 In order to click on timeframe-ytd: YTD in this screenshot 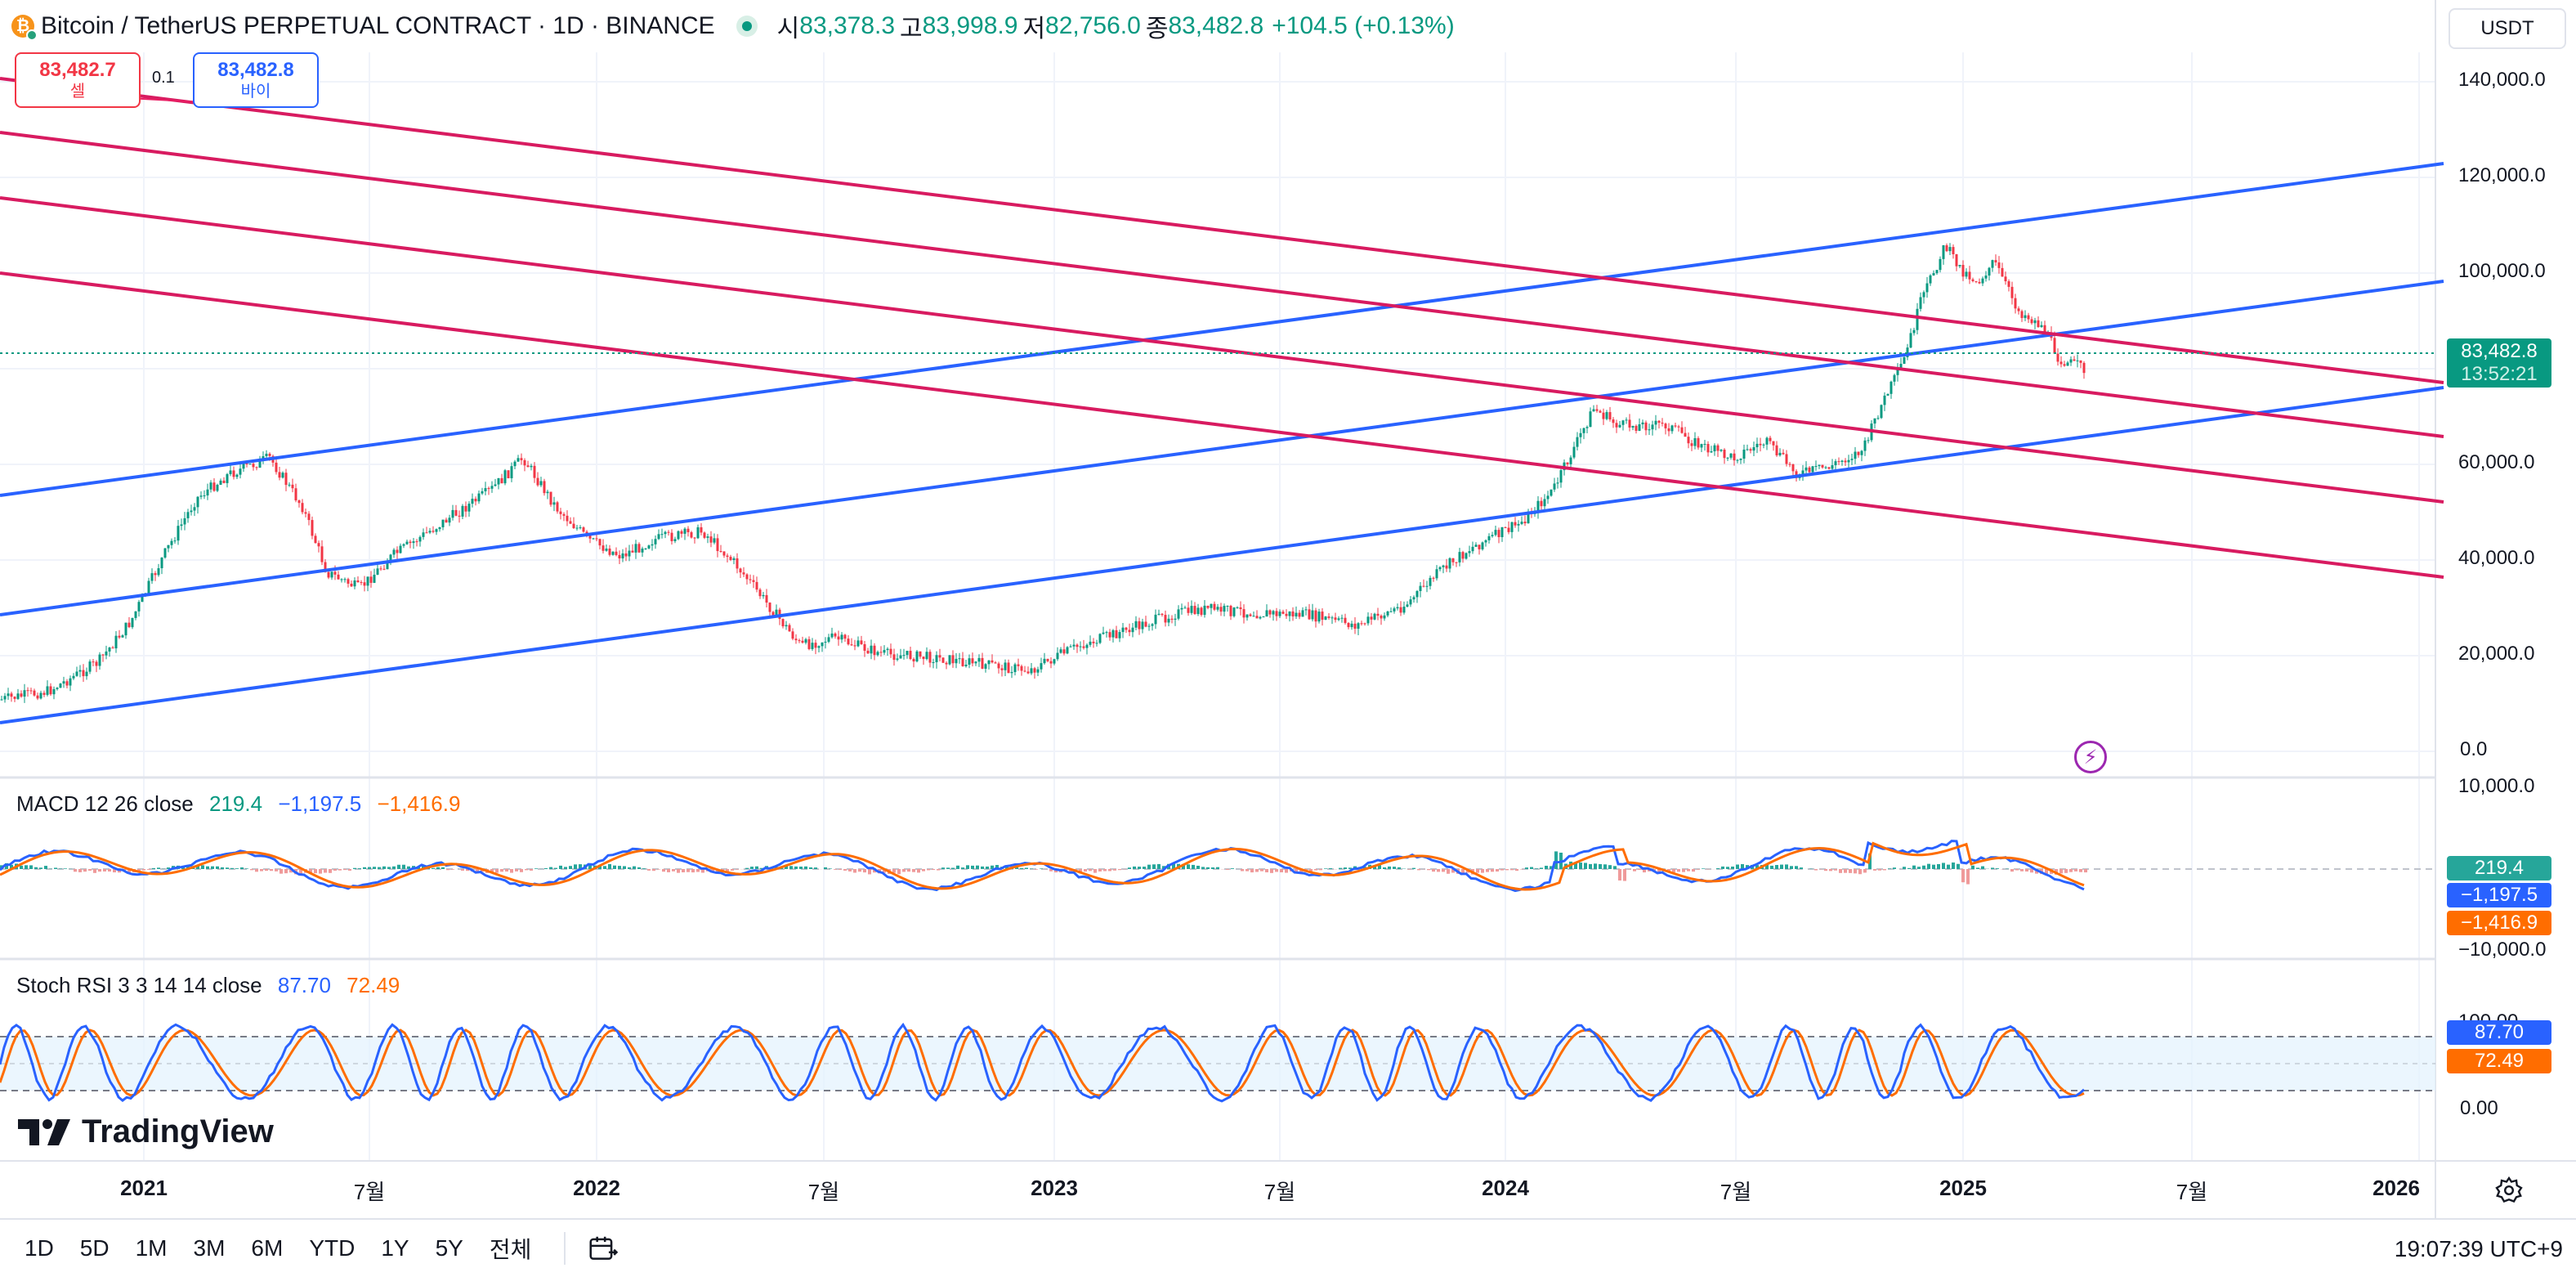, I will do `click(332, 1248)`.